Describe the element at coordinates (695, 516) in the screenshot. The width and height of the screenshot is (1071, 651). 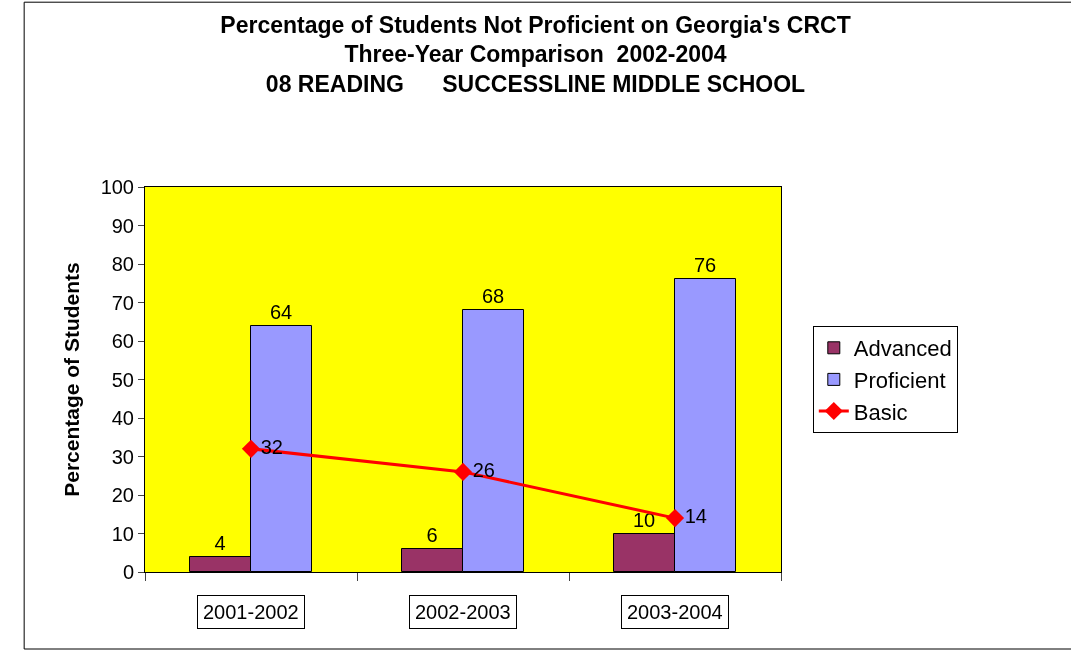
I see `data-label: 14` at that location.